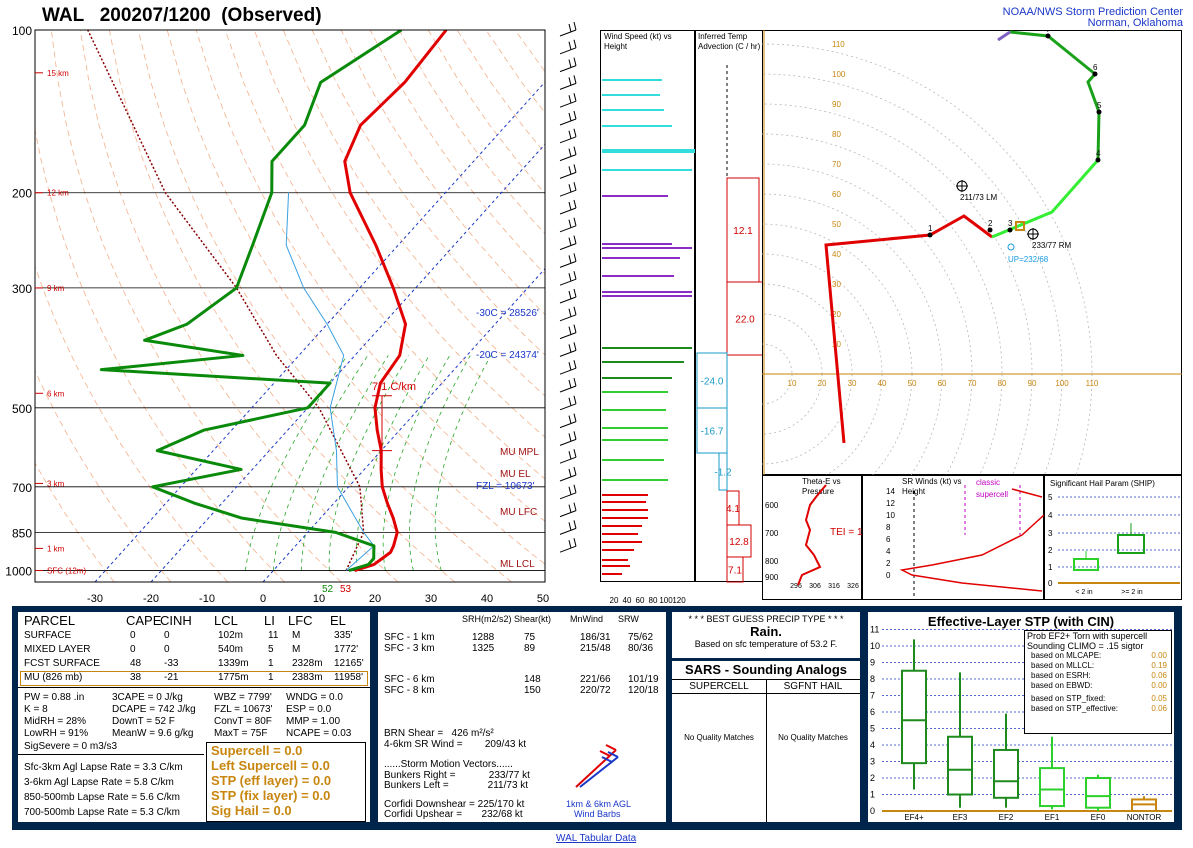 This screenshot has width=1193, height=848. Describe the element at coordinates (543, 599) in the screenshot. I see `t-tick: 50` at that location.